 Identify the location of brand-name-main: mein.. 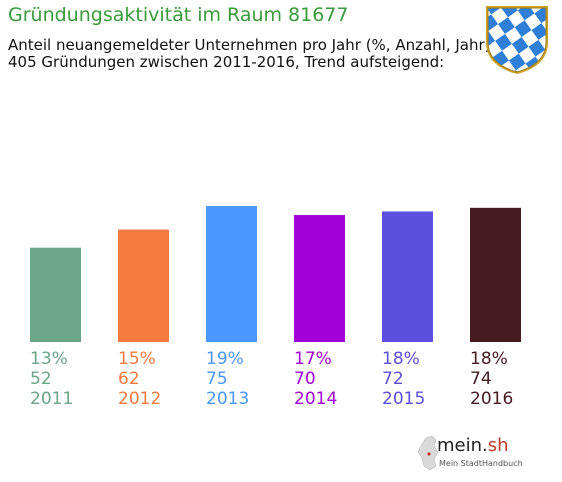
(462, 445).